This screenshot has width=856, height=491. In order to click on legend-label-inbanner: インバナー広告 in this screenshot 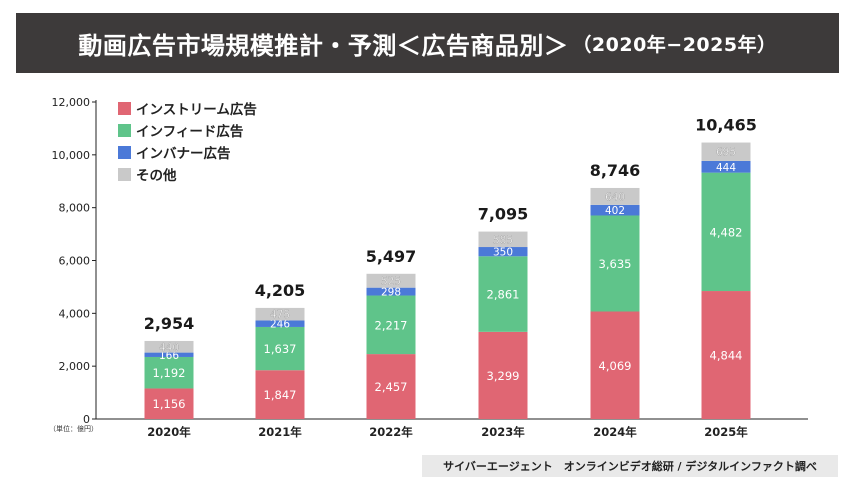, I will do `click(183, 154)`.